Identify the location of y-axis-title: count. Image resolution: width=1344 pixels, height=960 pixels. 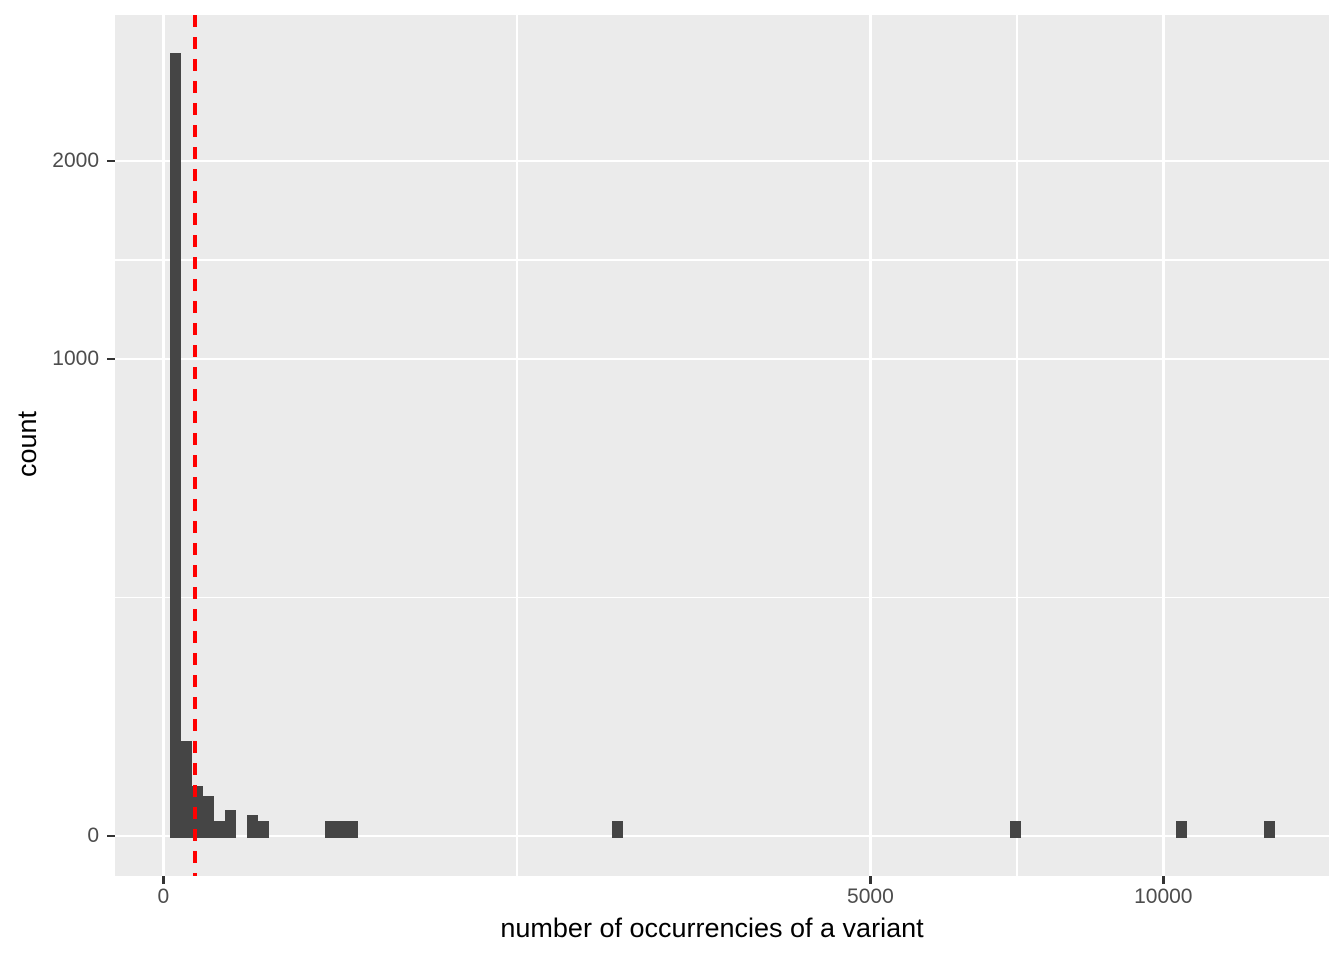
(27, 444).